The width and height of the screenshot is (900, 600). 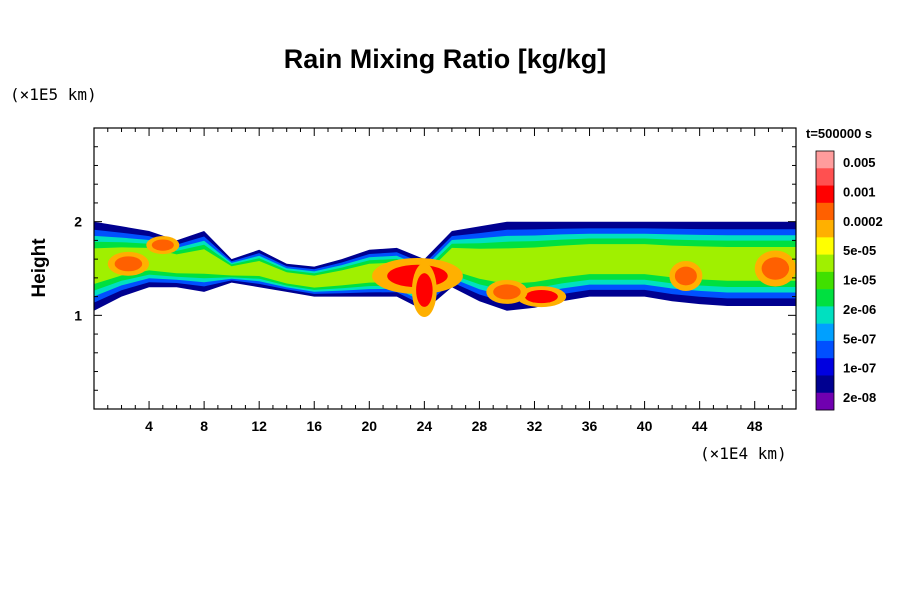 I want to click on colorbar-label: 0.001, so click(x=859, y=191).